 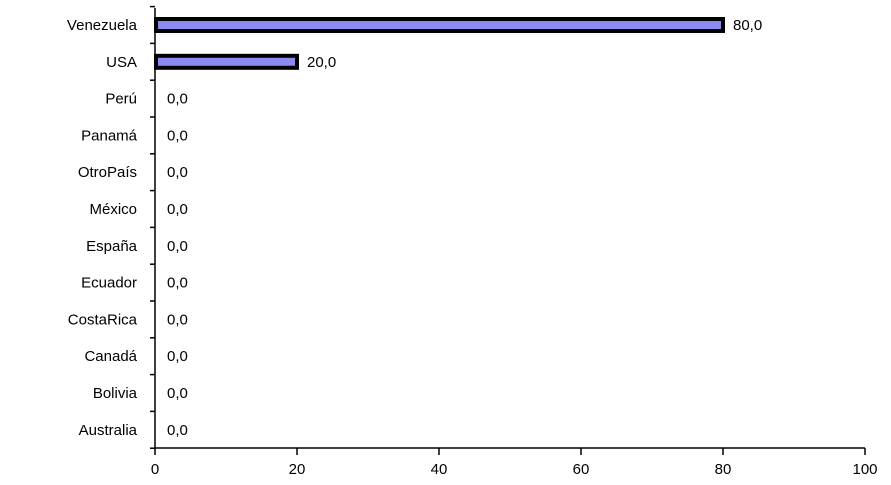 I want to click on category-label: USA, so click(x=121, y=62).